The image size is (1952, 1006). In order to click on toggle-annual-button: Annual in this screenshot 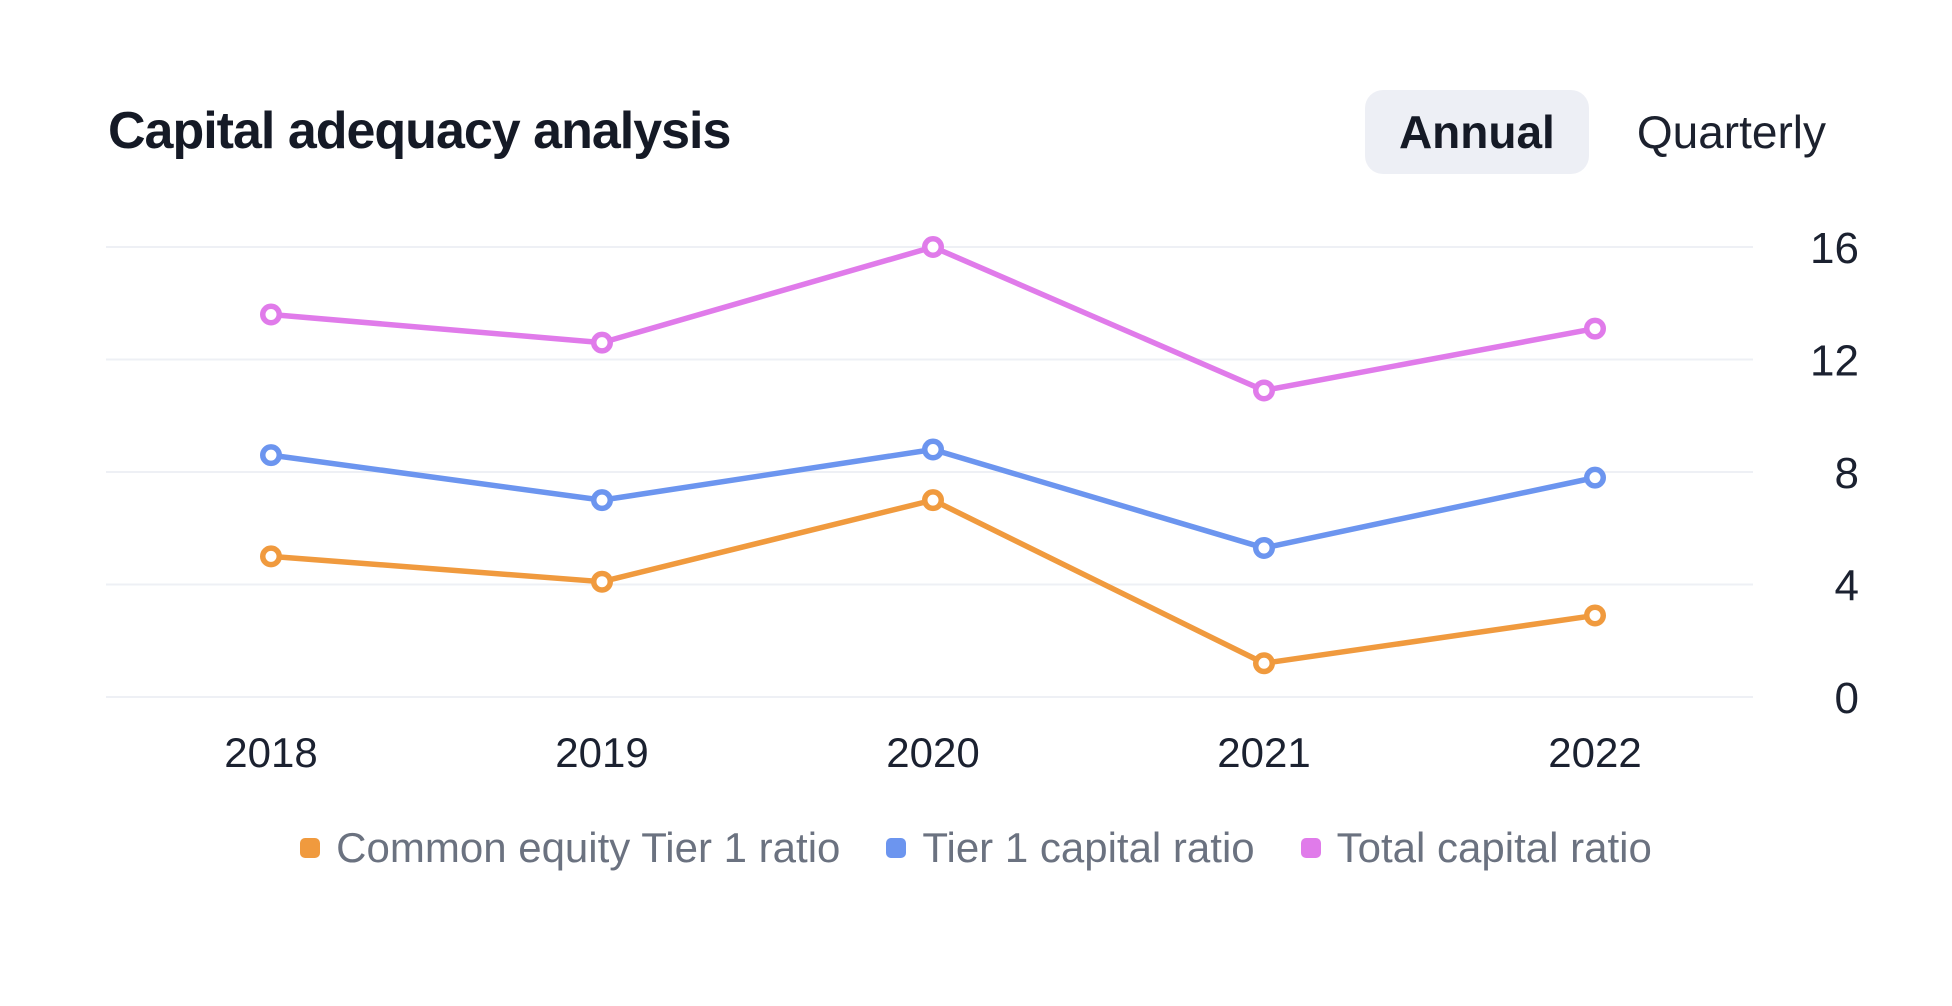, I will do `click(1476, 132)`.